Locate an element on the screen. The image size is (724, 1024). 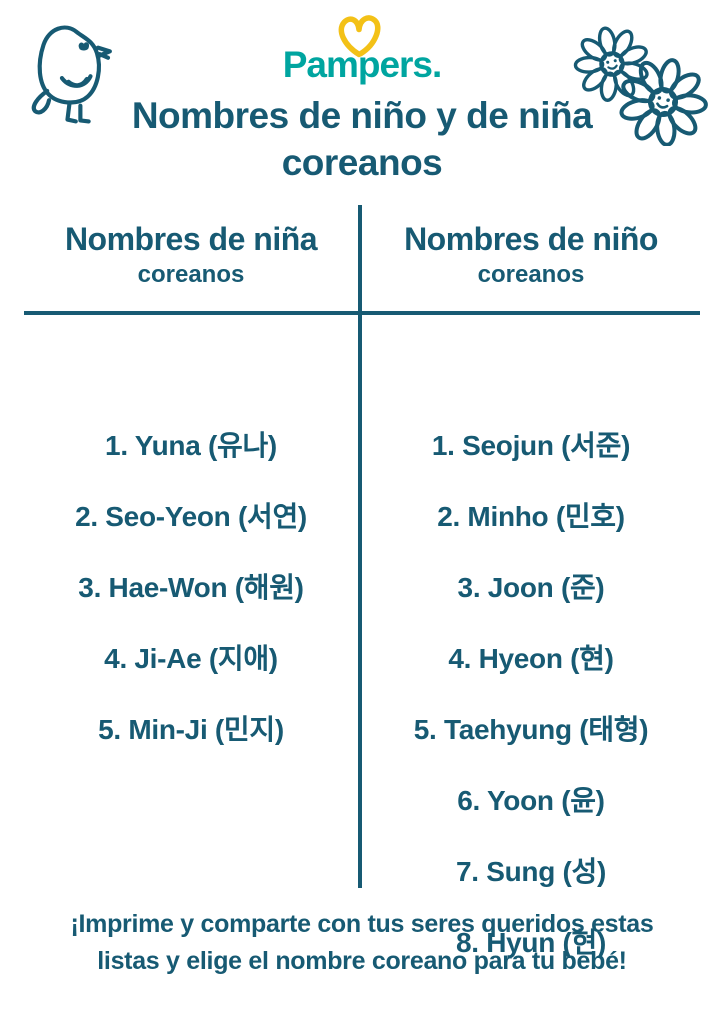
list-item: 3. Joon (준) is located at coordinates (531, 587).